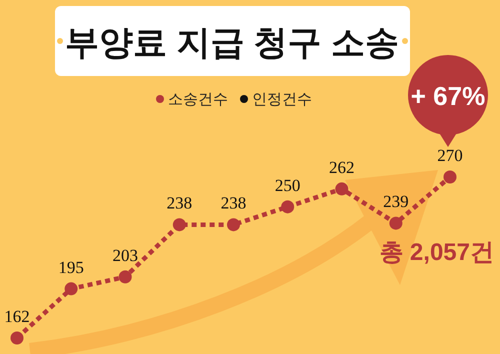 The width and height of the screenshot is (500, 354). What do you see at coordinates (125, 255) in the screenshot?
I see `data-label: 203` at bounding box center [125, 255].